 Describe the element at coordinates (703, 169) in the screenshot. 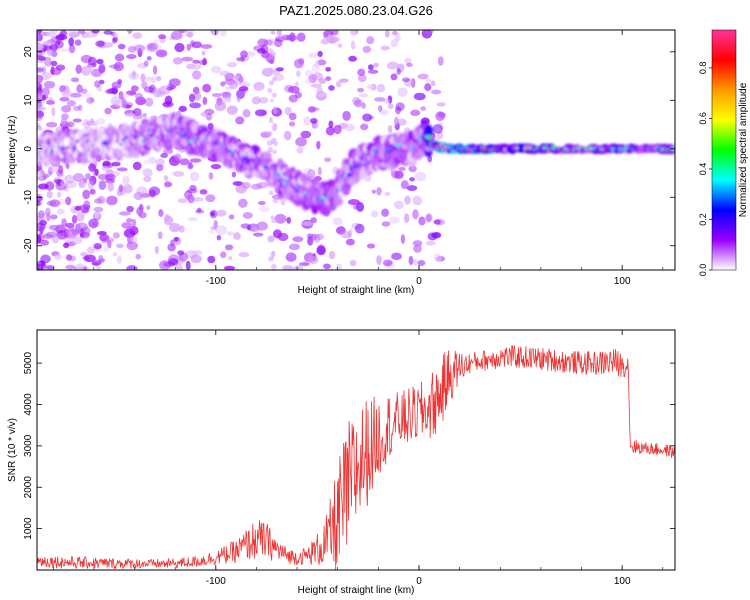

I see `colorbar-tick-label: 0.4` at that location.